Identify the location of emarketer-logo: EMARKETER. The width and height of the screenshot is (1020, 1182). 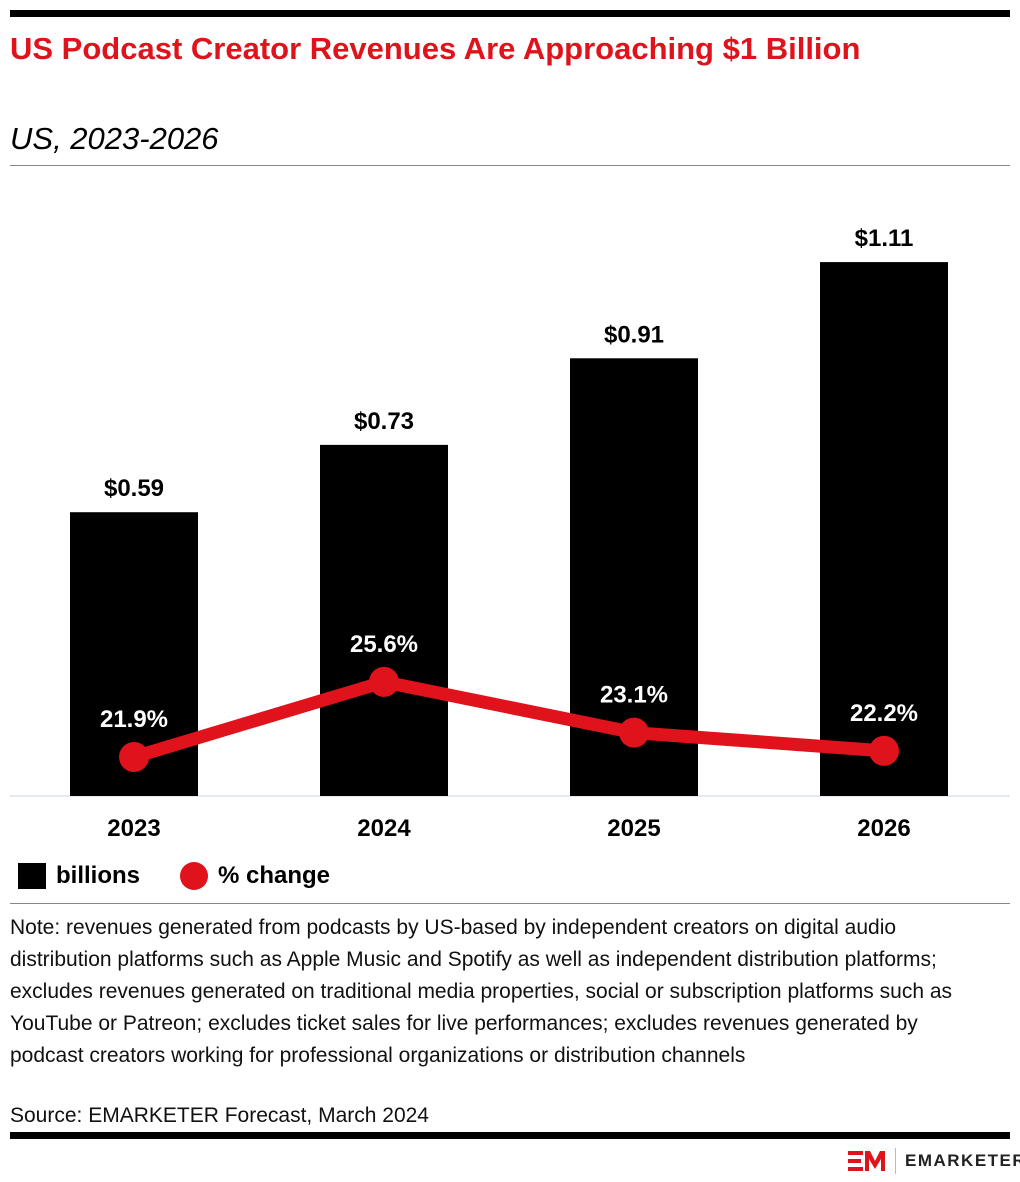
(934, 1161).